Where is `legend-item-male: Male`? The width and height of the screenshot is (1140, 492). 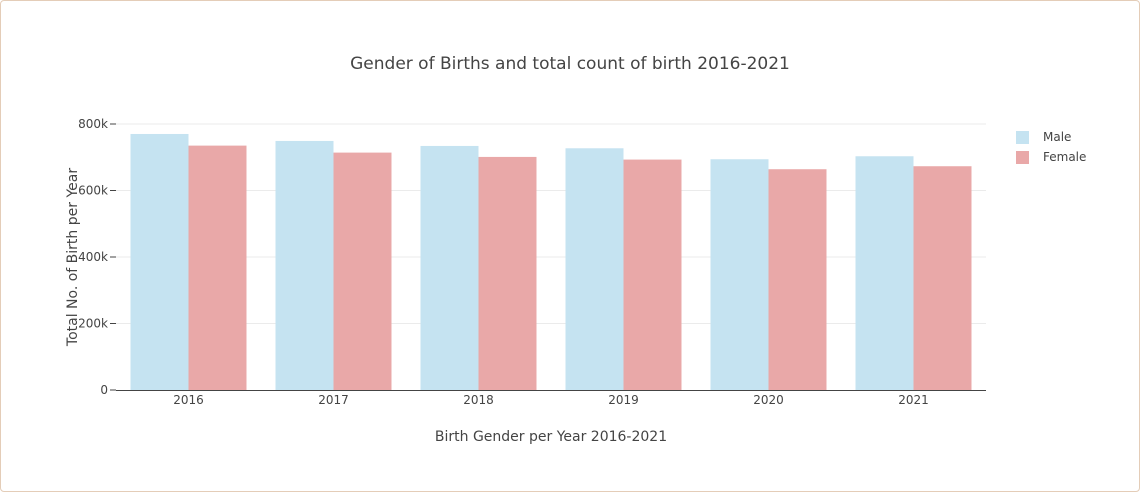 legend-item-male: Male is located at coordinates (1051, 137).